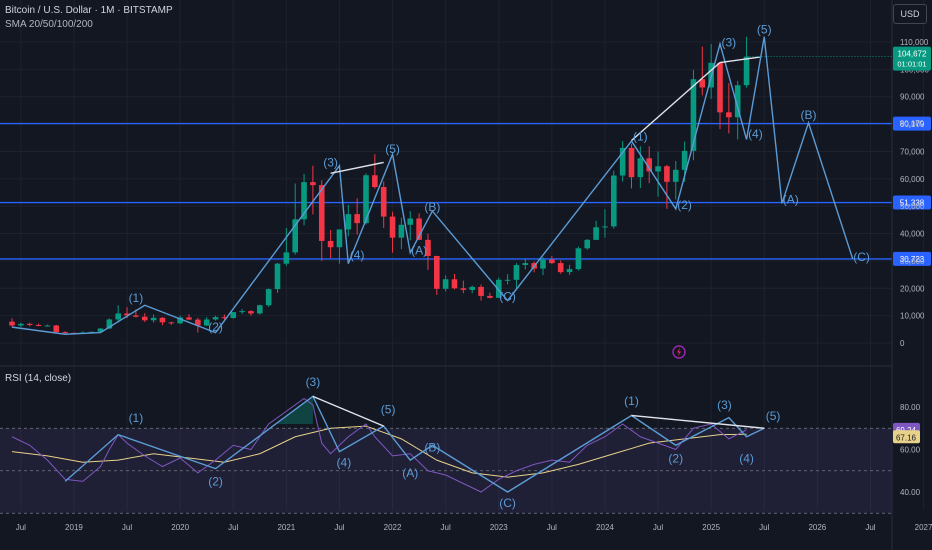 The image size is (932, 550). I want to click on rsi-wave-label: (A), so click(410, 473).